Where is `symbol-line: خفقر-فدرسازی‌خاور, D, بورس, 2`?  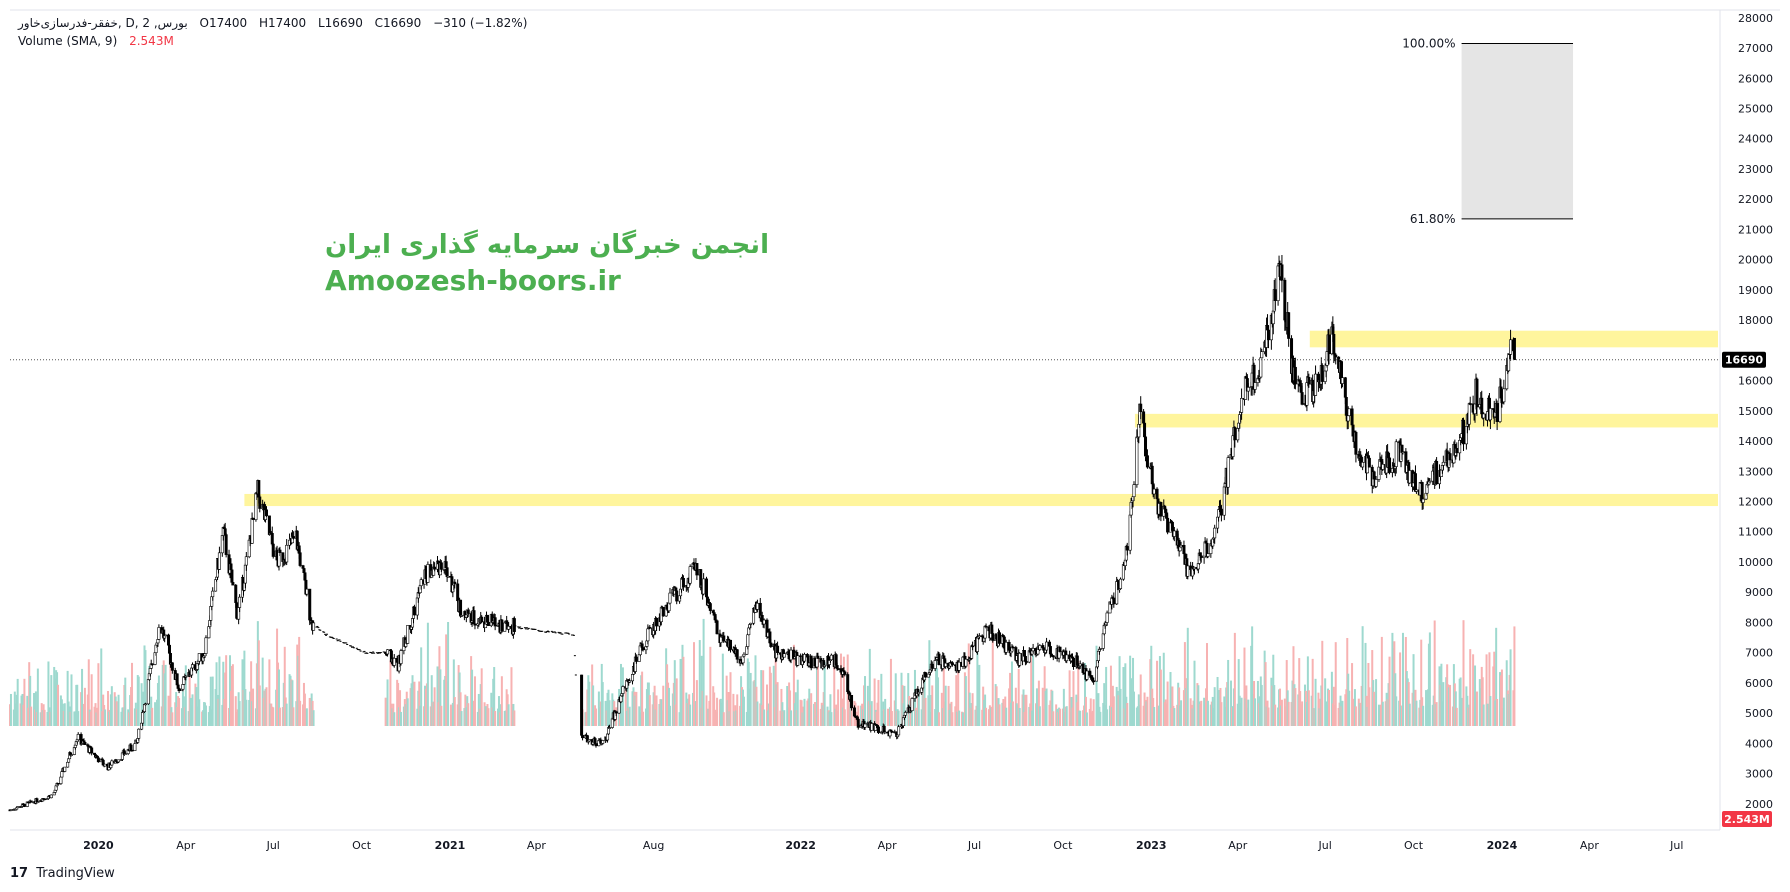 symbol-line: خفقر-فدرسازی‌خاور, D, بورس, 2 is located at coordinates (103, 23).